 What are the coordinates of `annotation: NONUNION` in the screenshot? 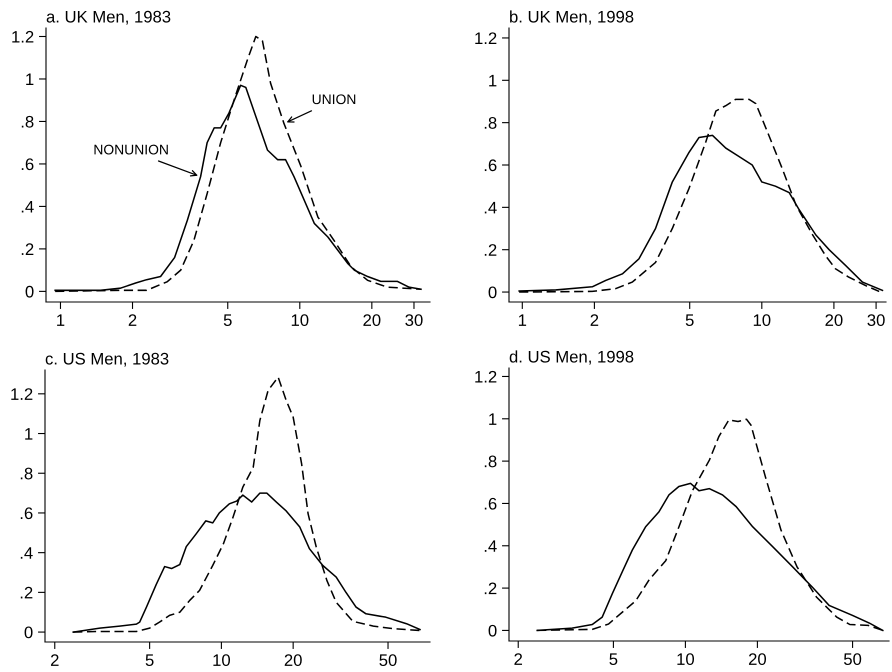 It's located at (131, 149).